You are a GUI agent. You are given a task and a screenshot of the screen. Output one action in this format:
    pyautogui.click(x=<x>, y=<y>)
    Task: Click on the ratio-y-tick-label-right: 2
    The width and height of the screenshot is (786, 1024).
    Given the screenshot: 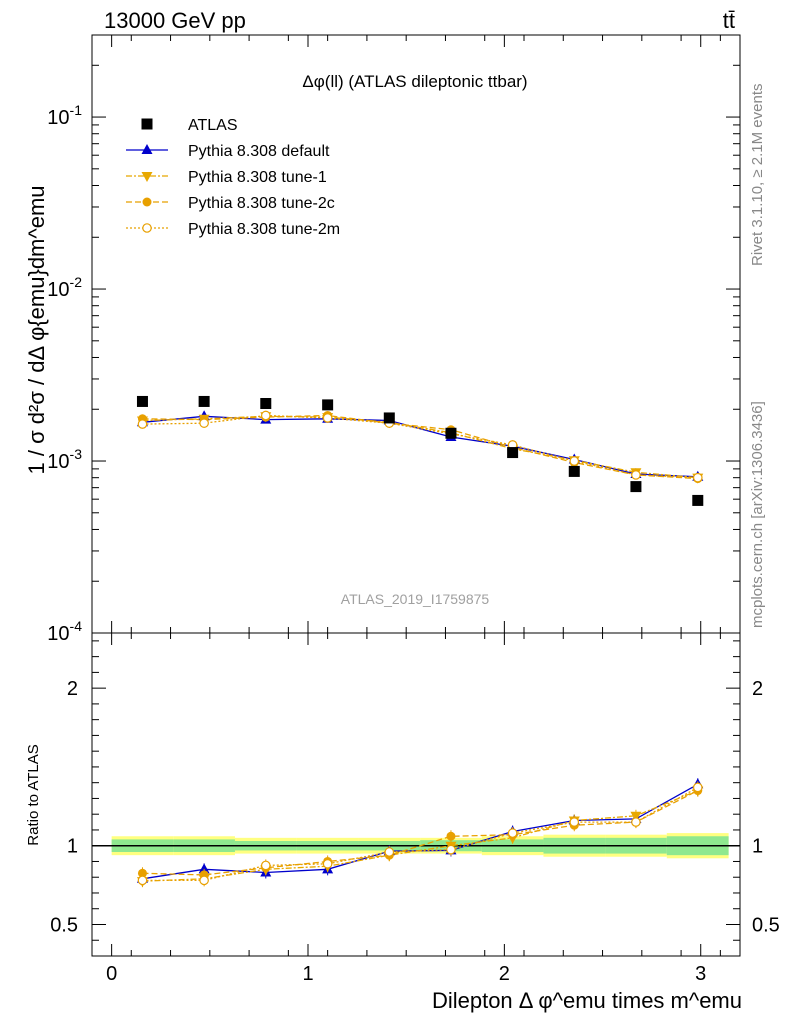 What is the action you would take?
    pyautogui.click(x=757, y=689)
    